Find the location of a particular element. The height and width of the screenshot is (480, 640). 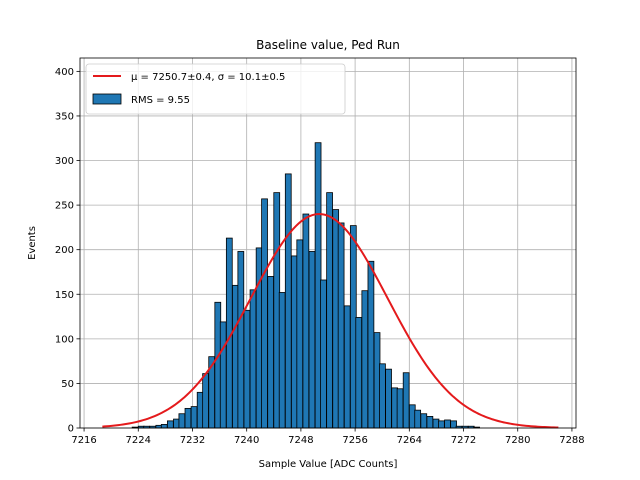

legend: μ = 7250.7±0.4, σ = 10.1±0.5 RMS = 9.55 is located at coordinates (215, 89).